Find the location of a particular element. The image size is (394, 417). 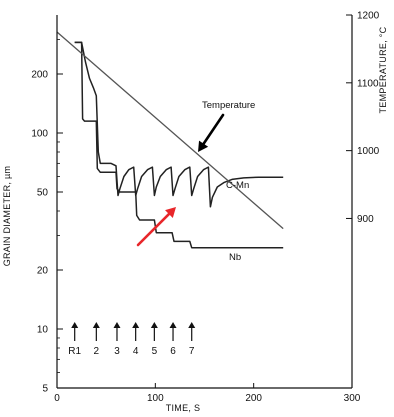

annotations-layer: Temperature C-Mn Nb is located at coordinates (228, 181).